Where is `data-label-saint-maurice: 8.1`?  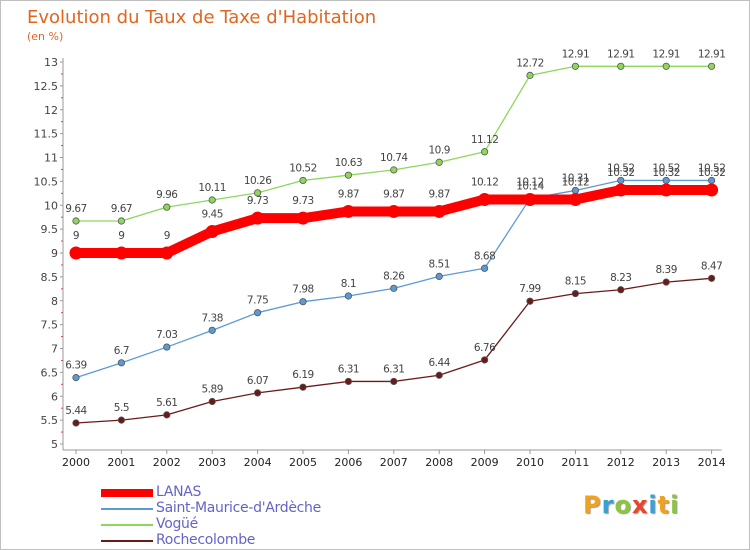
data-label-saint-maurice: 8.1 is located at coordinates (348, 284).